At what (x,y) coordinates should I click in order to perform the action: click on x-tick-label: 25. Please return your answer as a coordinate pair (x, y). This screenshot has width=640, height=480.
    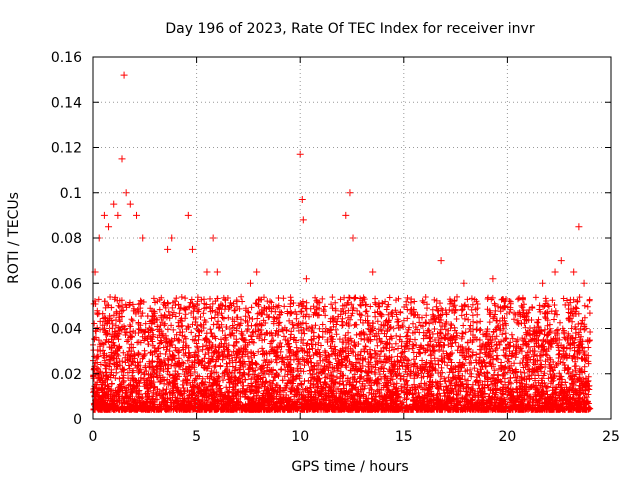
    Looking at the image, I should click on (611, 437).